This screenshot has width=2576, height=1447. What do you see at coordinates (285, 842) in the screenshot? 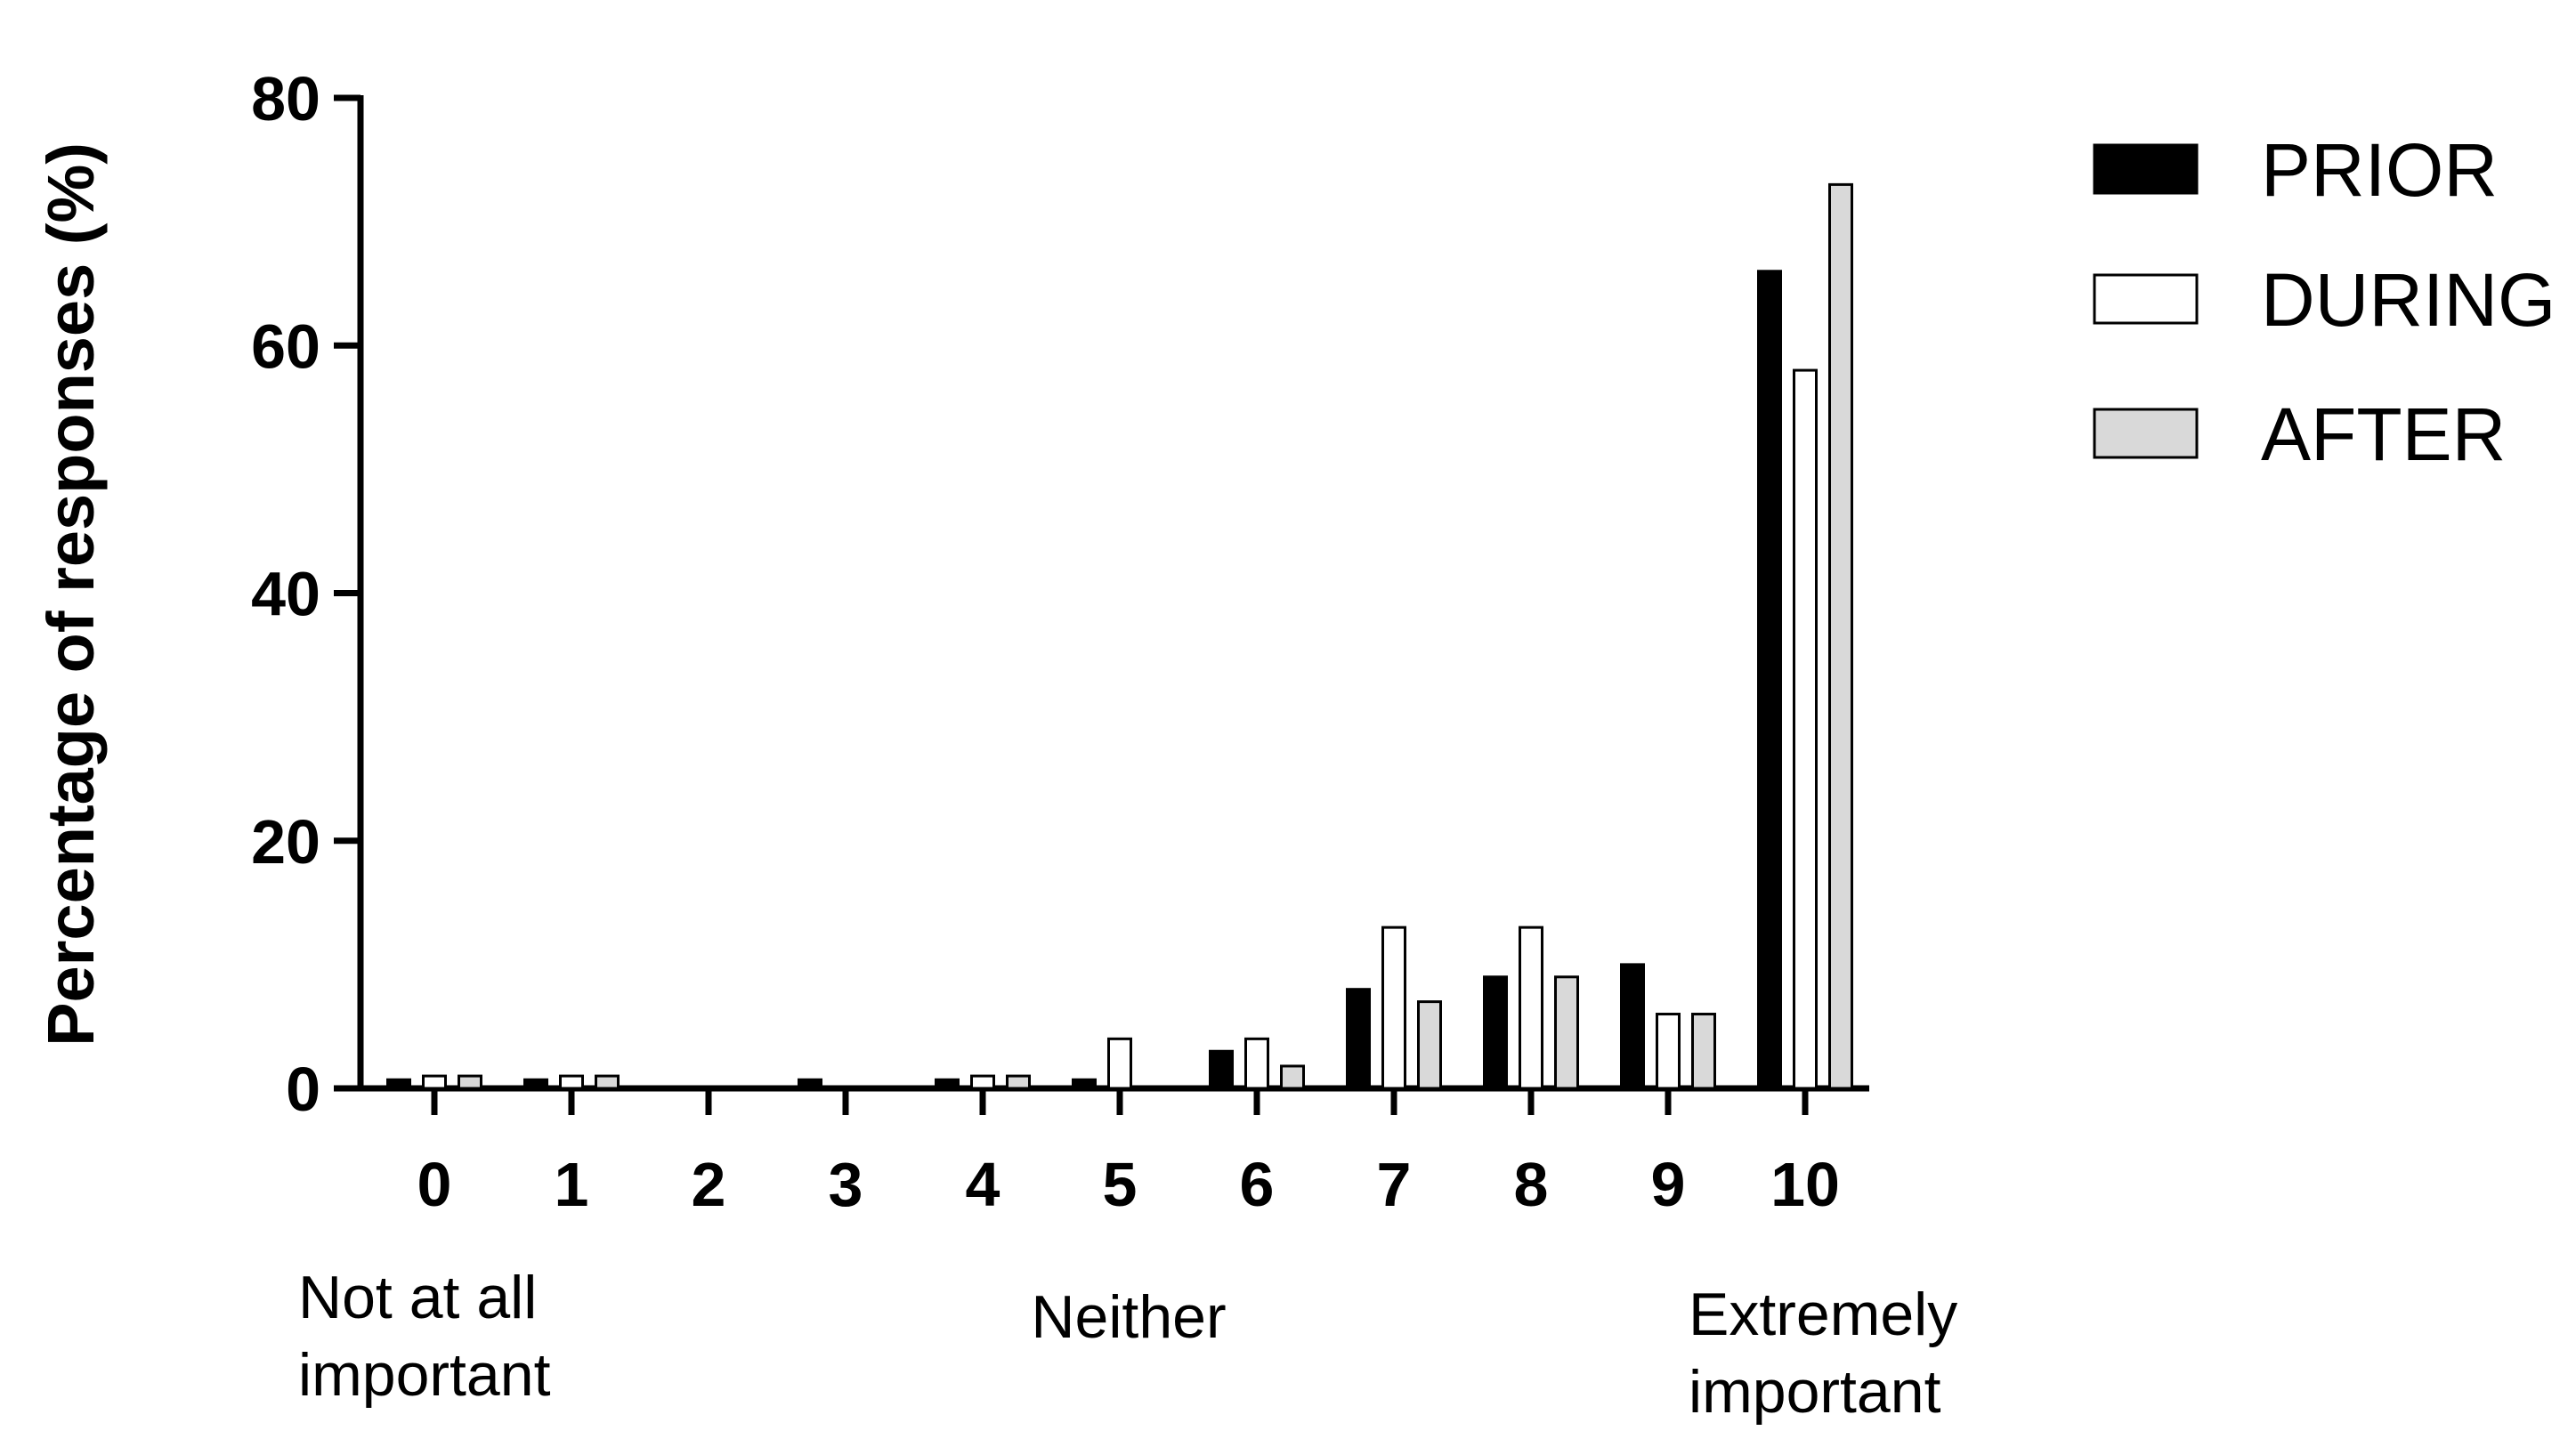
I see `y-tick-label: 20` at bounding box center [285, 842].